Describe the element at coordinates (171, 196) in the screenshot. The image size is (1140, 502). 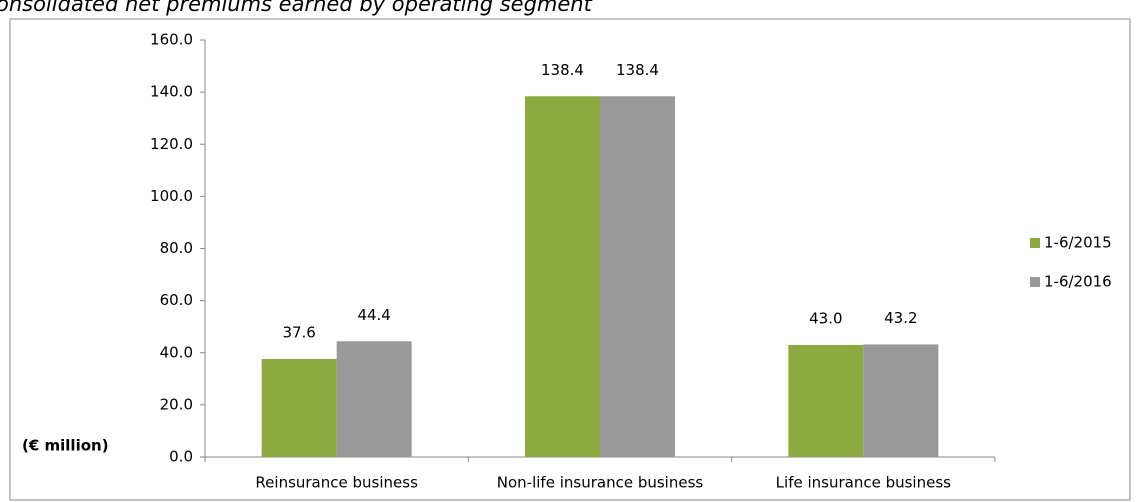
I see `y-tick-label: 100.0` at that location.